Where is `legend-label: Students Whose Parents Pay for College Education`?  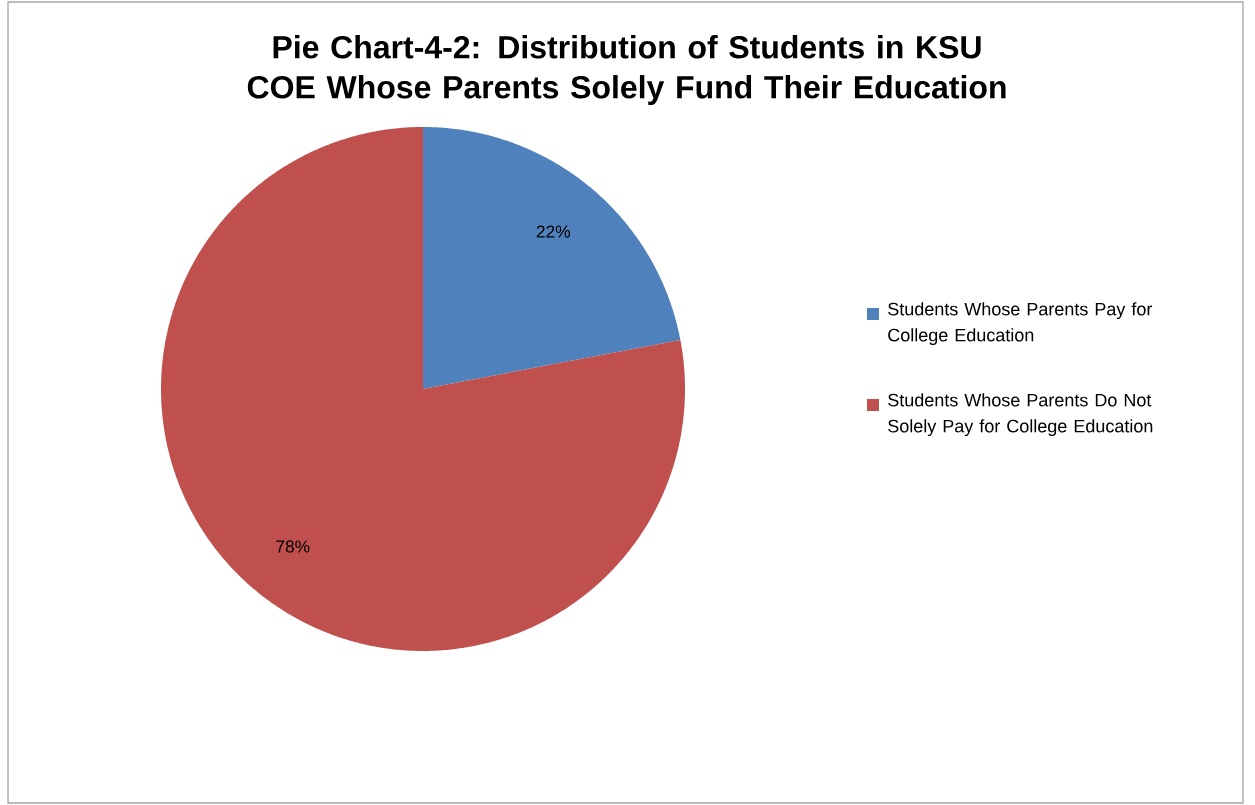
legend-label: Students Whose Parents Pay for College Education is located at coordinates (1020, 324).